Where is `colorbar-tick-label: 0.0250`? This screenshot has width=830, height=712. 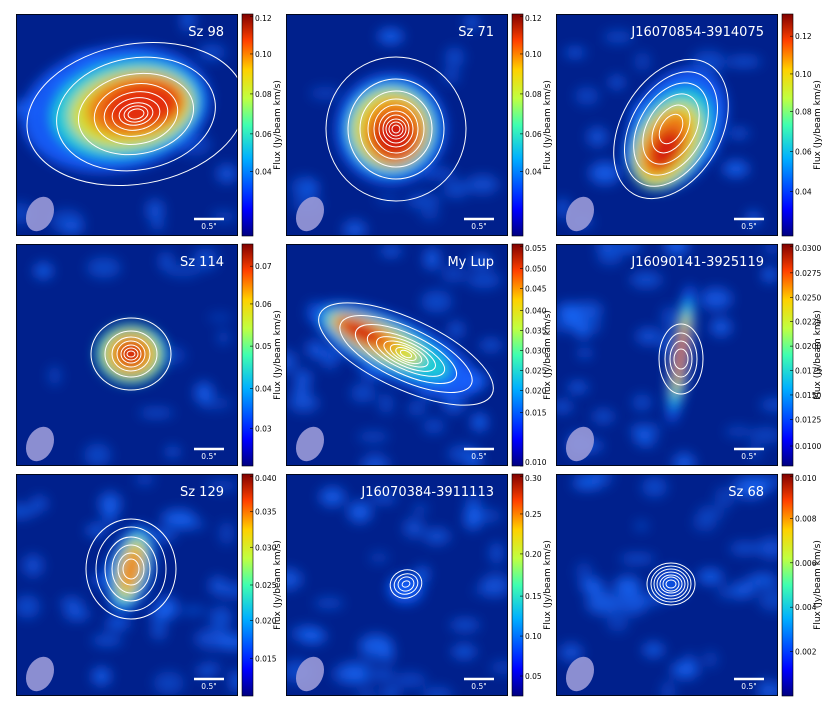 colorbar-tick-label: 0.0250 is located at coordinates (808, 297).